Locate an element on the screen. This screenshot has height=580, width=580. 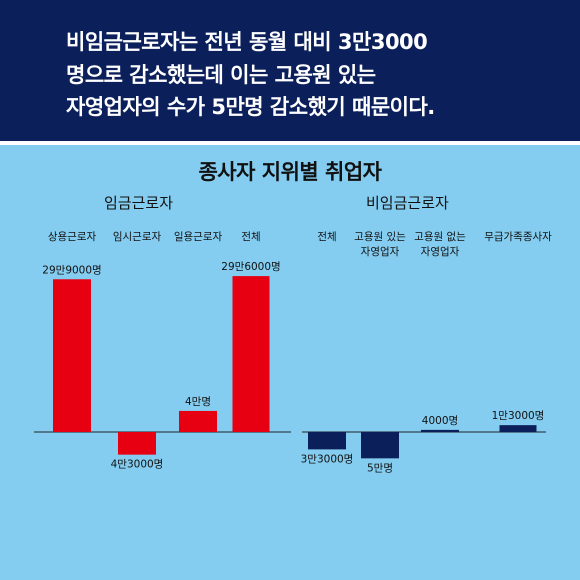
wage-value-label-2: 4만명 is located at coordinates (198, 402).